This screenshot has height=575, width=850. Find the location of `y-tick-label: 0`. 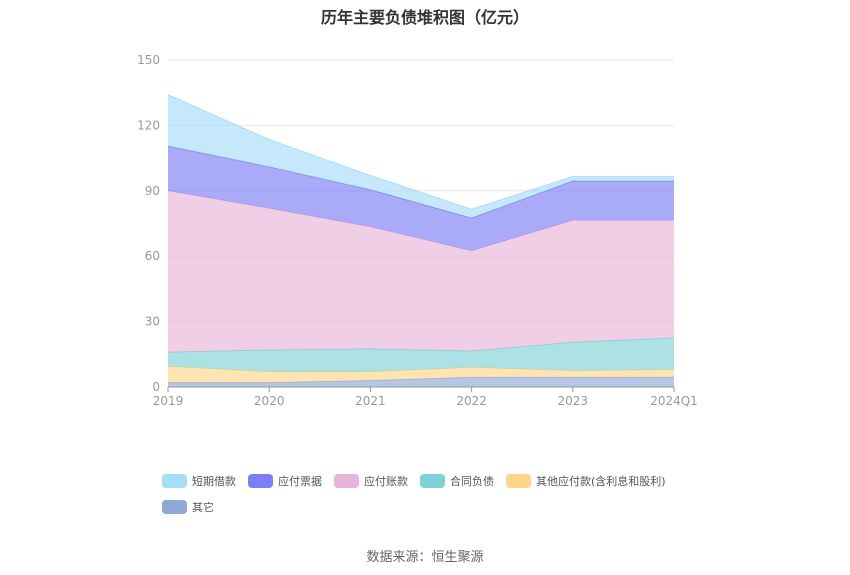

y-tick-label: 0 is located at coordinates (156, 387).